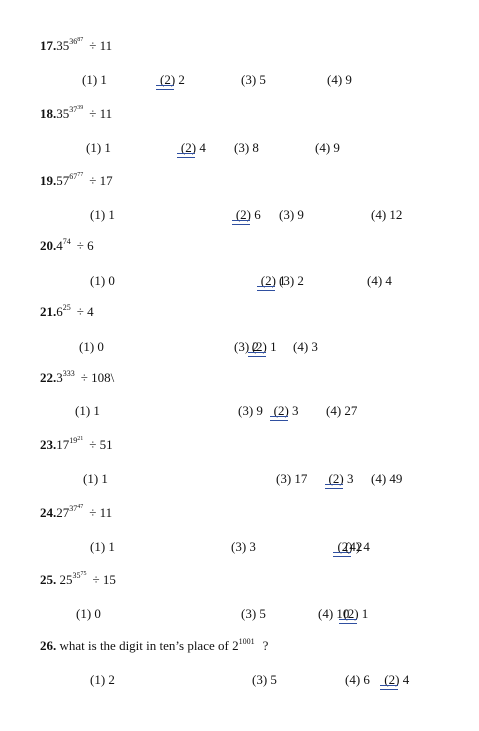 The height and width of the screenshot is (731, 479). I want to click on question-number: 23., so click(48, 444).